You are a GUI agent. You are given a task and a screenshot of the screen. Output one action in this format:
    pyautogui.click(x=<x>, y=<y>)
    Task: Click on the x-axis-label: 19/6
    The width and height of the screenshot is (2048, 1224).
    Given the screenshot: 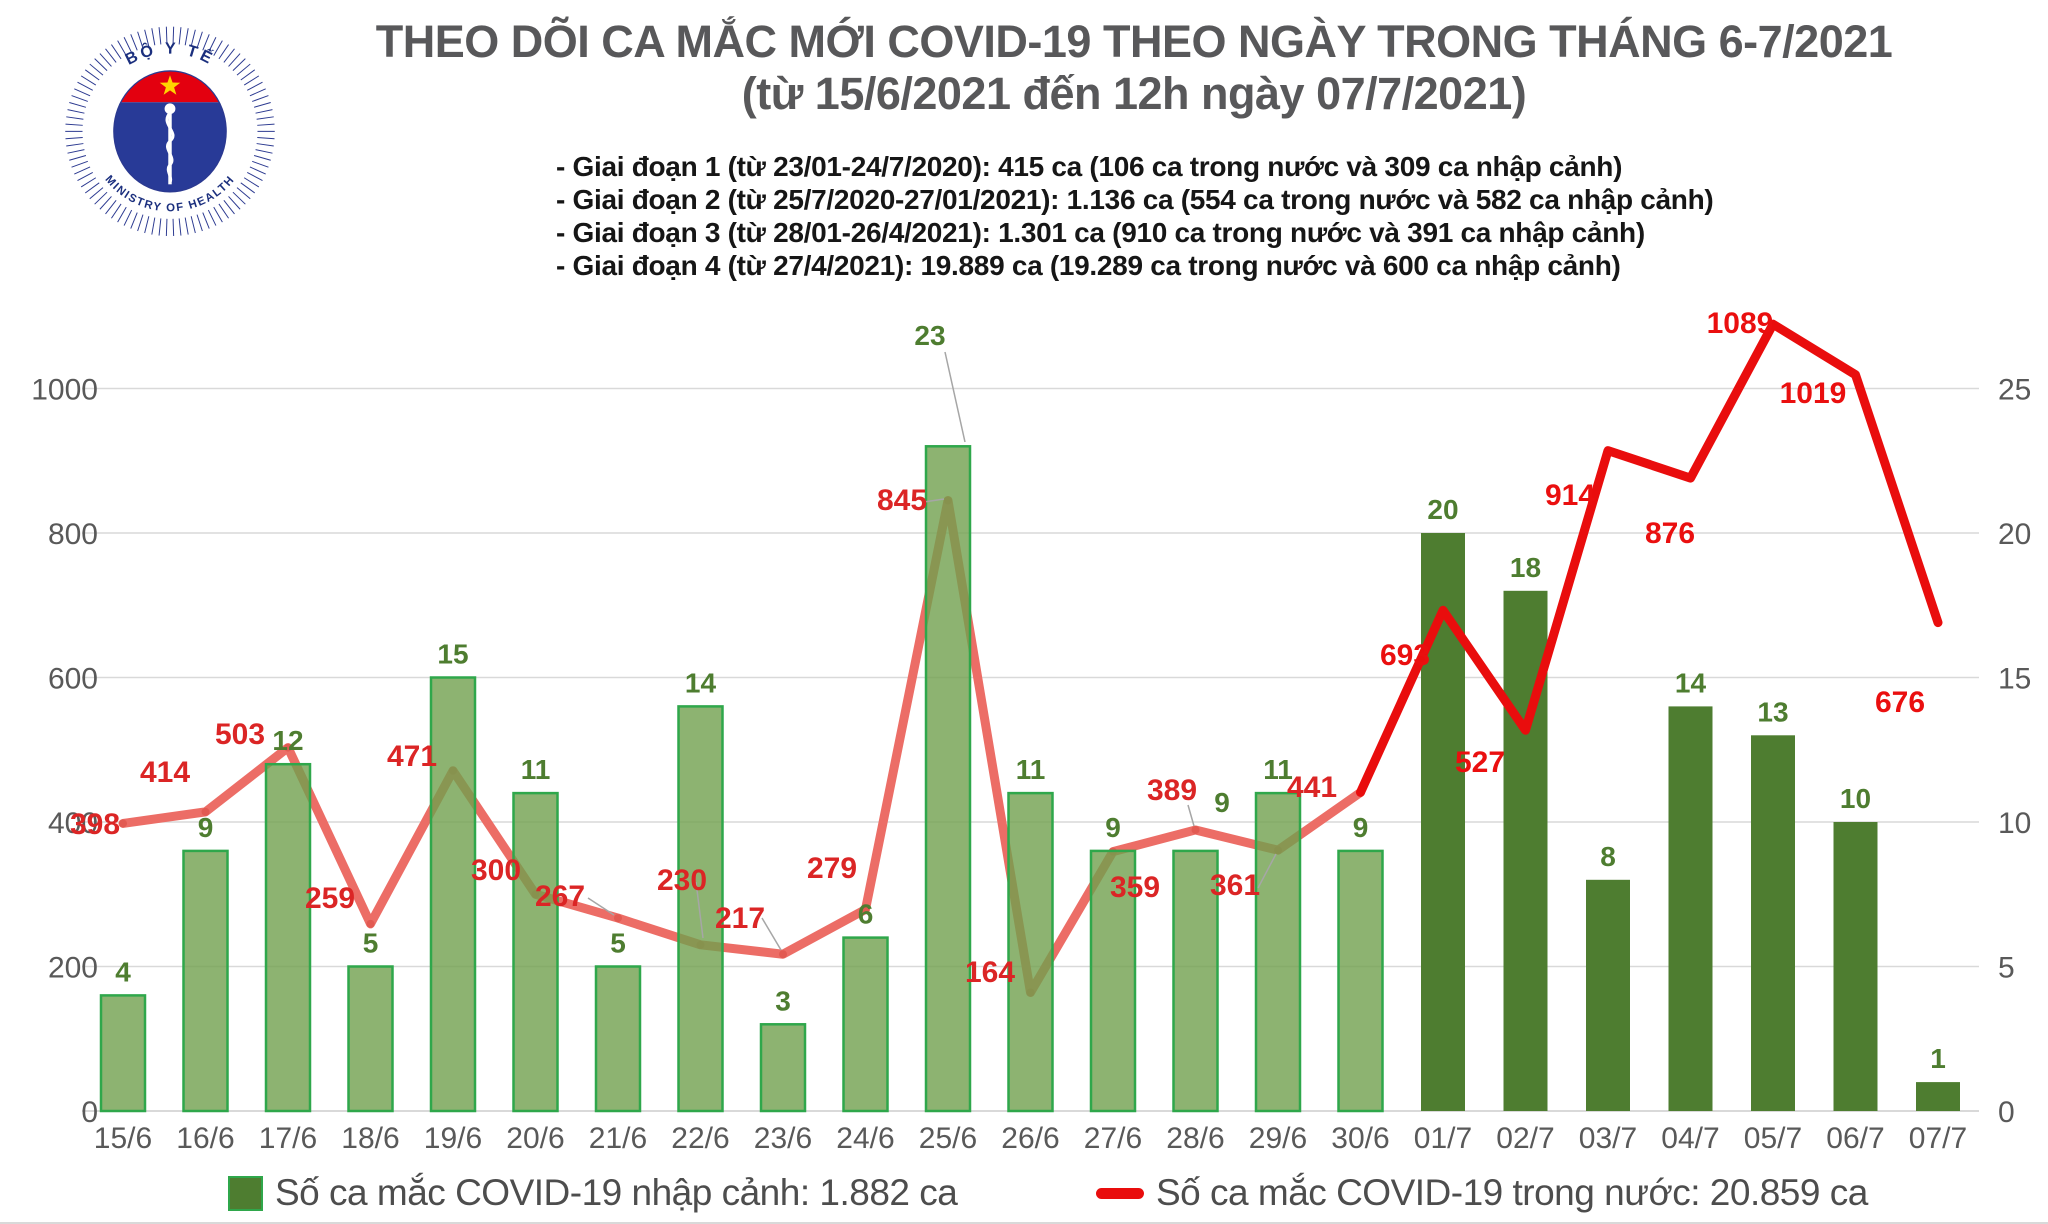 What is the action you would take?
    pyautogui.click(x=453, y=1138)
    